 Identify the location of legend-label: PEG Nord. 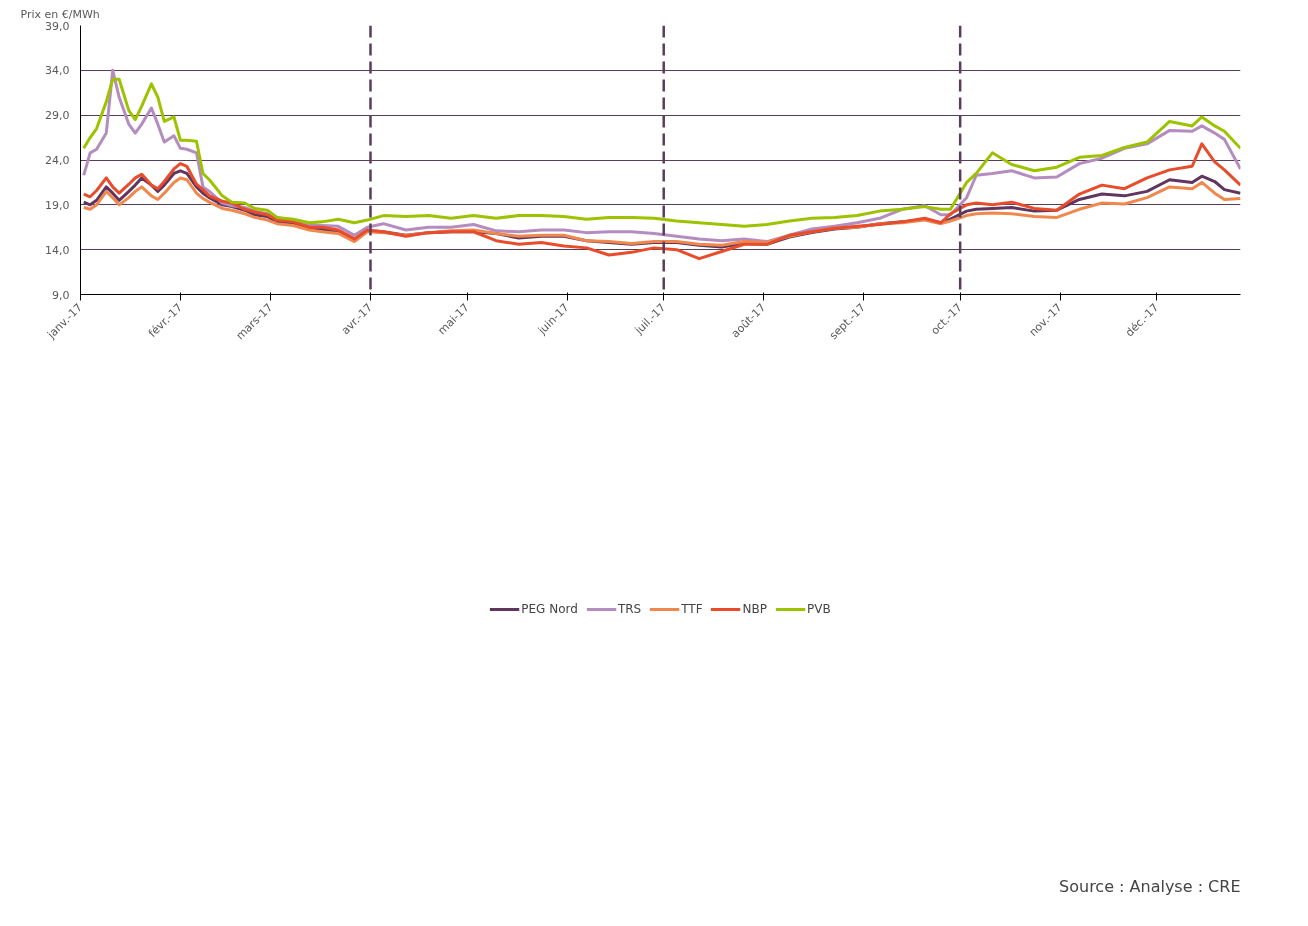
(549, 608).